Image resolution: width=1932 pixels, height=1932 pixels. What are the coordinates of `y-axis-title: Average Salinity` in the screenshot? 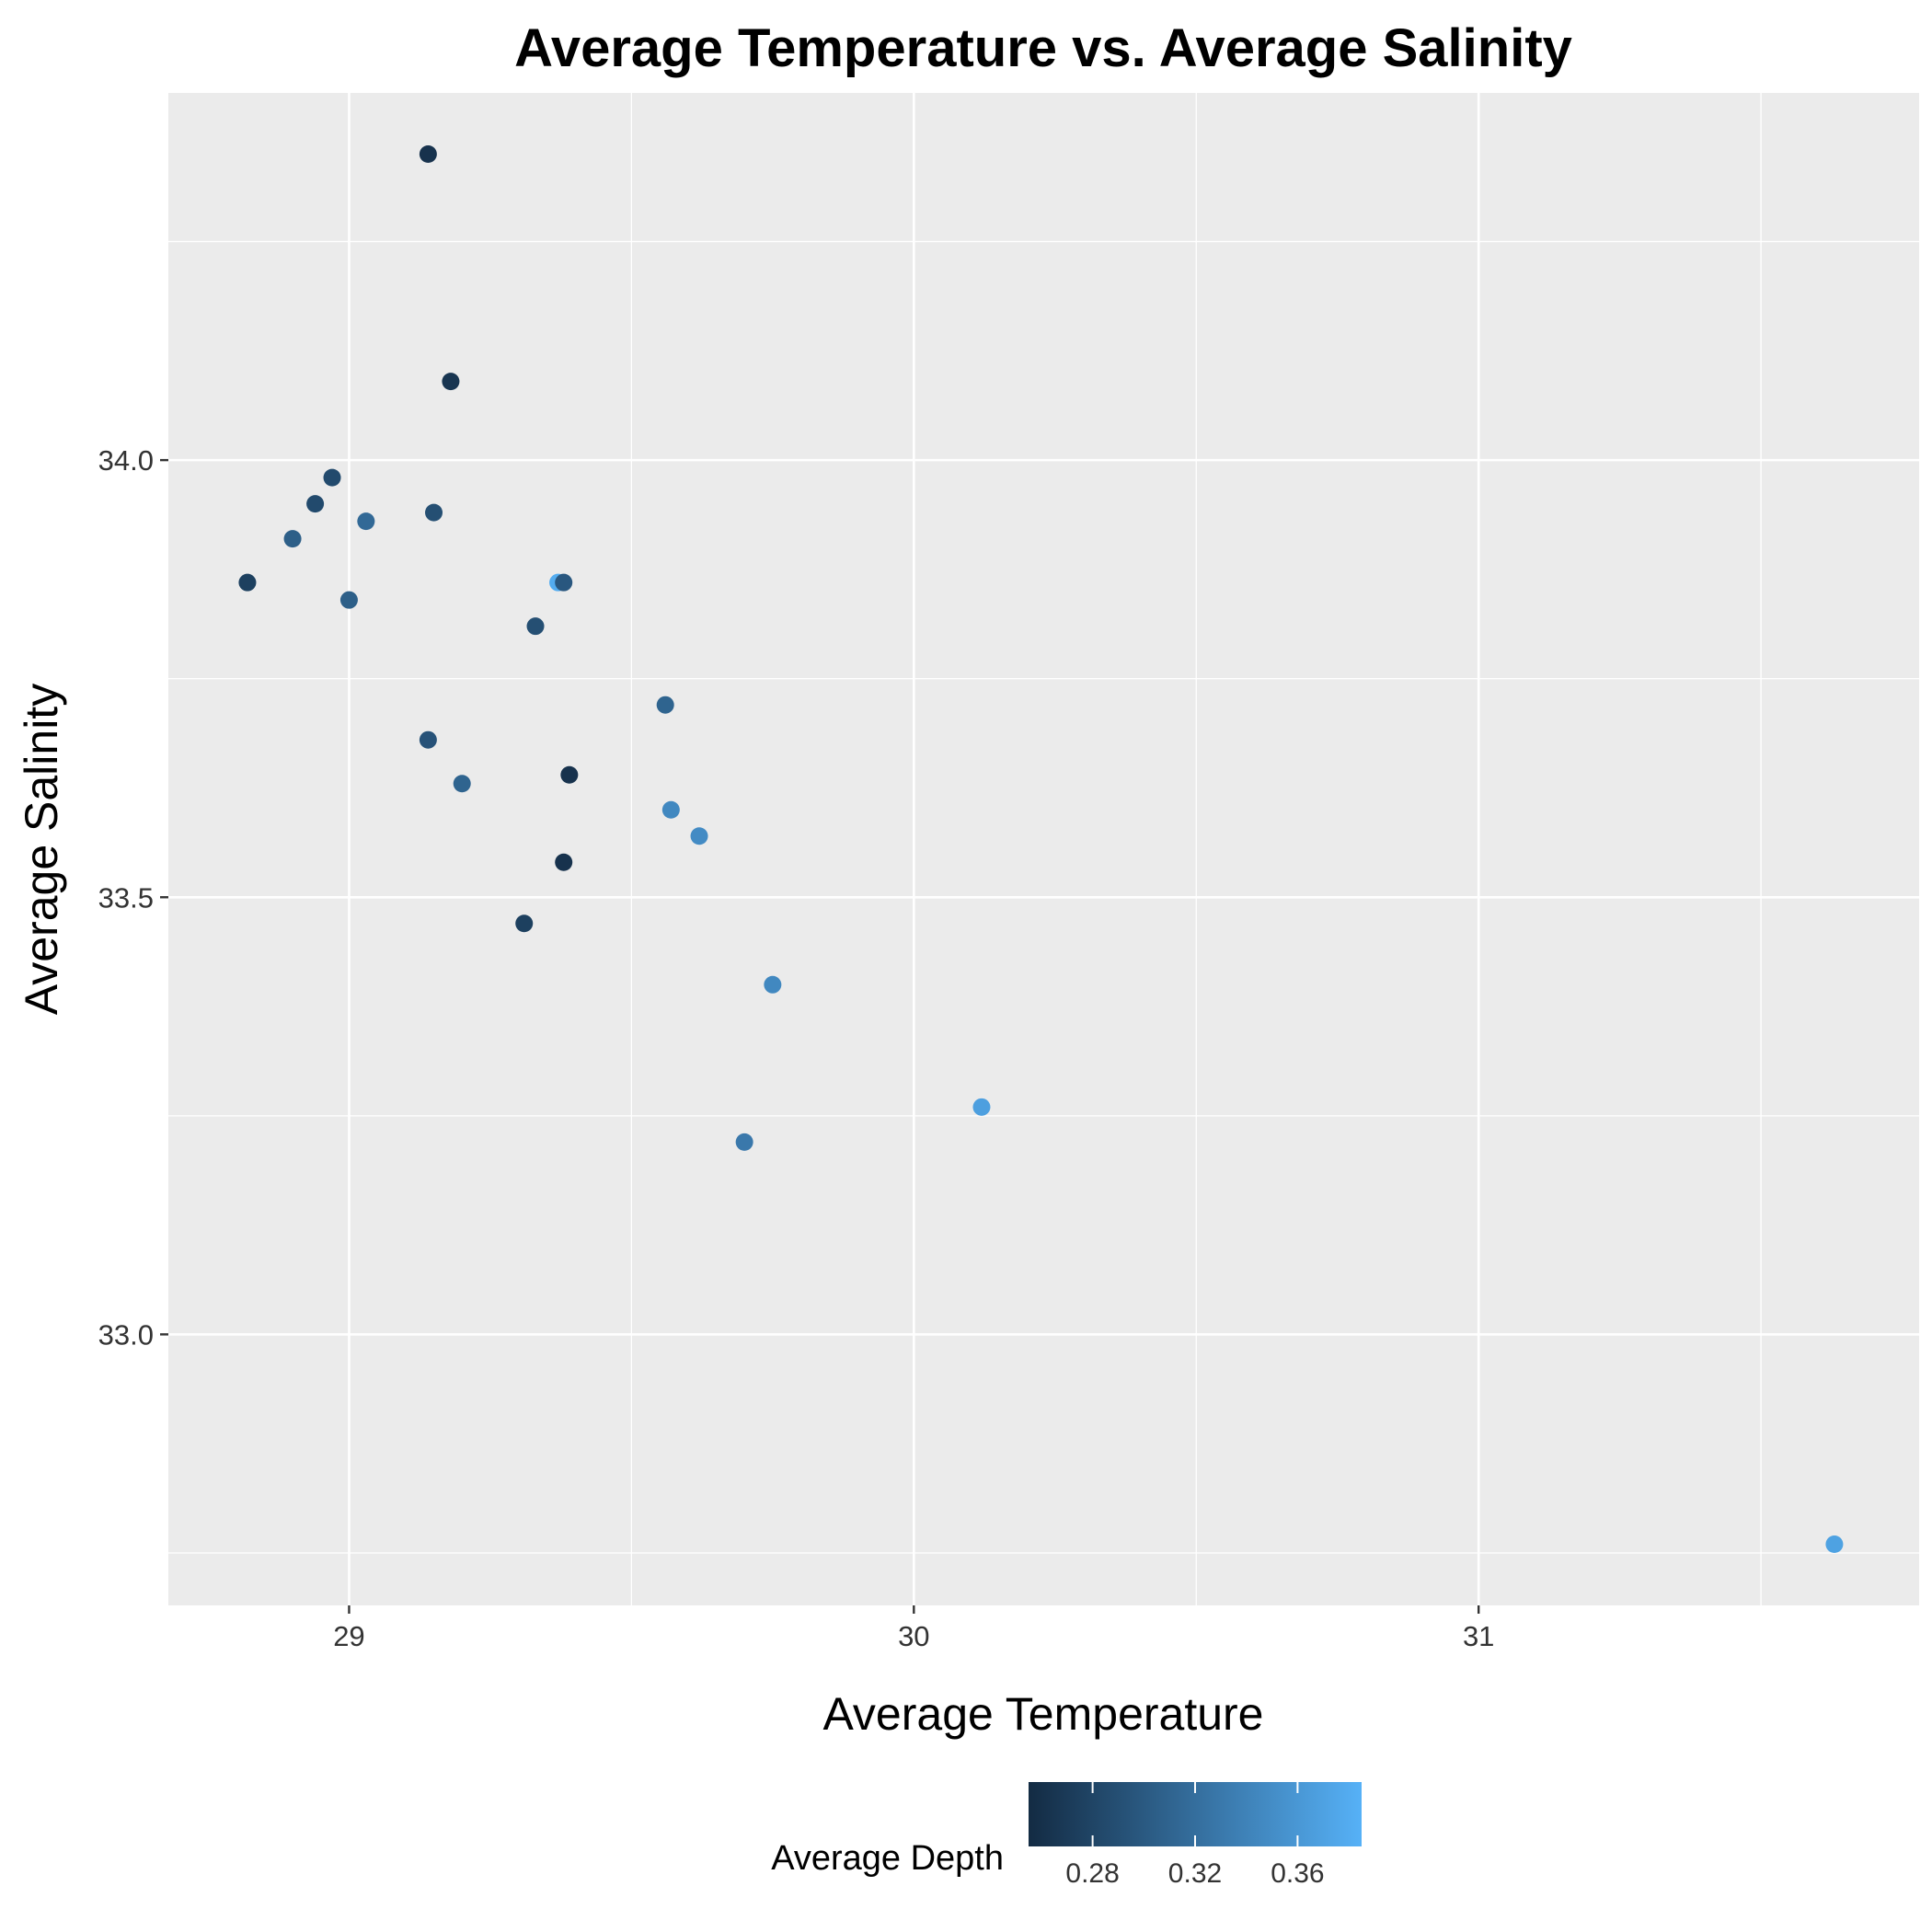 It's located at (41, 849).